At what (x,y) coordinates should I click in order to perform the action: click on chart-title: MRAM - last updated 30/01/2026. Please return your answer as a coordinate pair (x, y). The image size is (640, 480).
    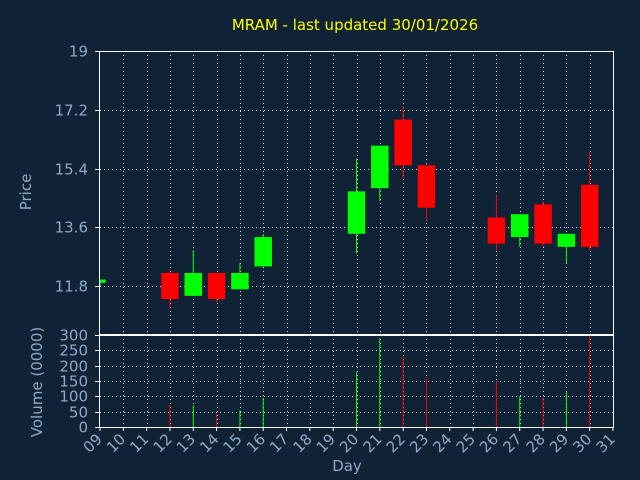
    Looking at the image, I should click on (355, 25).